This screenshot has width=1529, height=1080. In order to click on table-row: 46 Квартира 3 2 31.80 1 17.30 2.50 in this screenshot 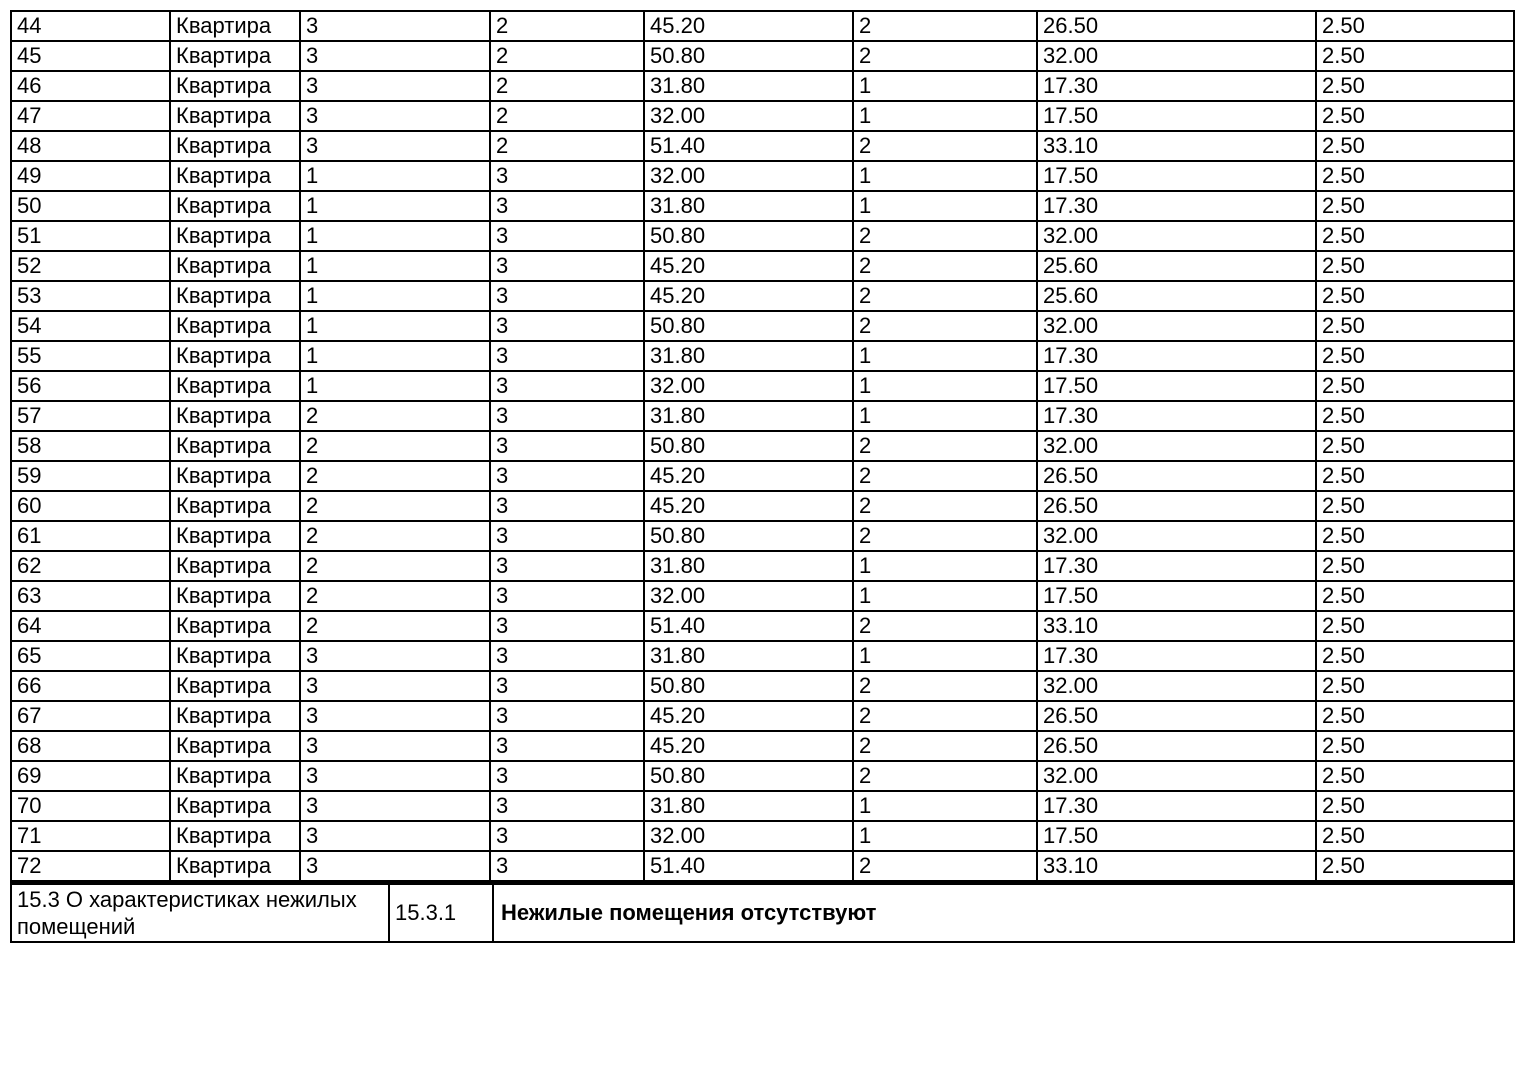, I will do `click(762, 86)`.